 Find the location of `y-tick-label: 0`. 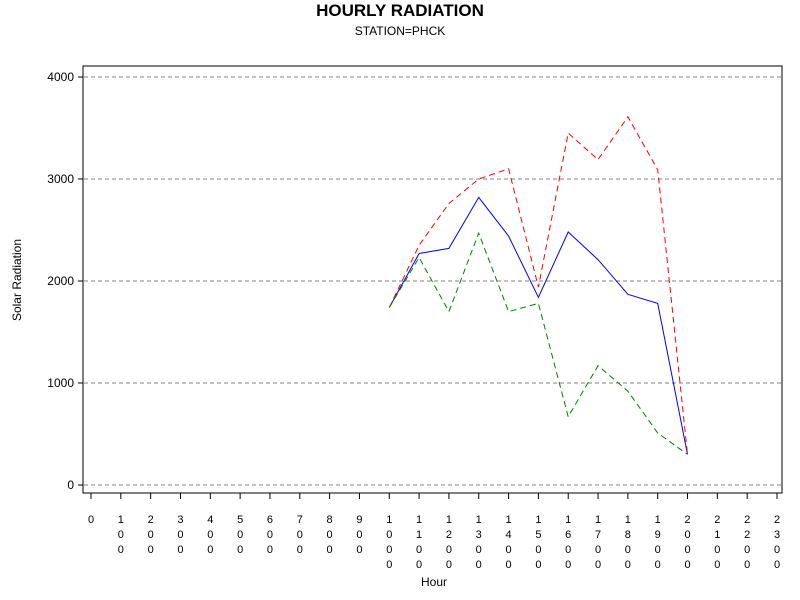

y-tick-label: 0 is located at coordinates (70, 485).